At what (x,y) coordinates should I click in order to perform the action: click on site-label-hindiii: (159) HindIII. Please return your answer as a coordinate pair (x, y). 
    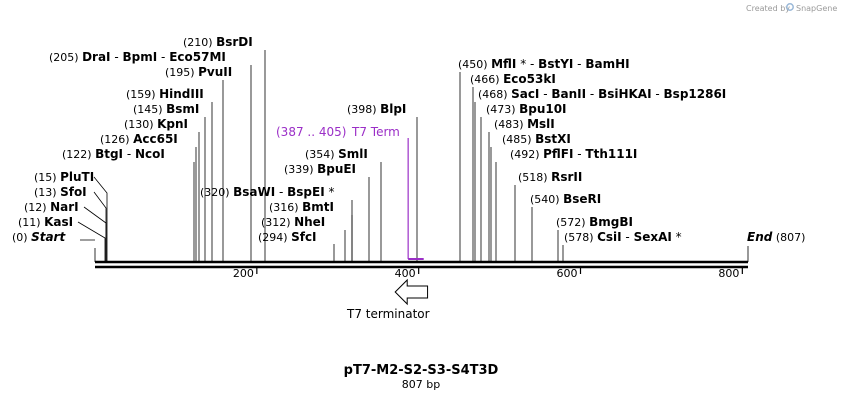
    Looking at the image, I should click on (165, 94).